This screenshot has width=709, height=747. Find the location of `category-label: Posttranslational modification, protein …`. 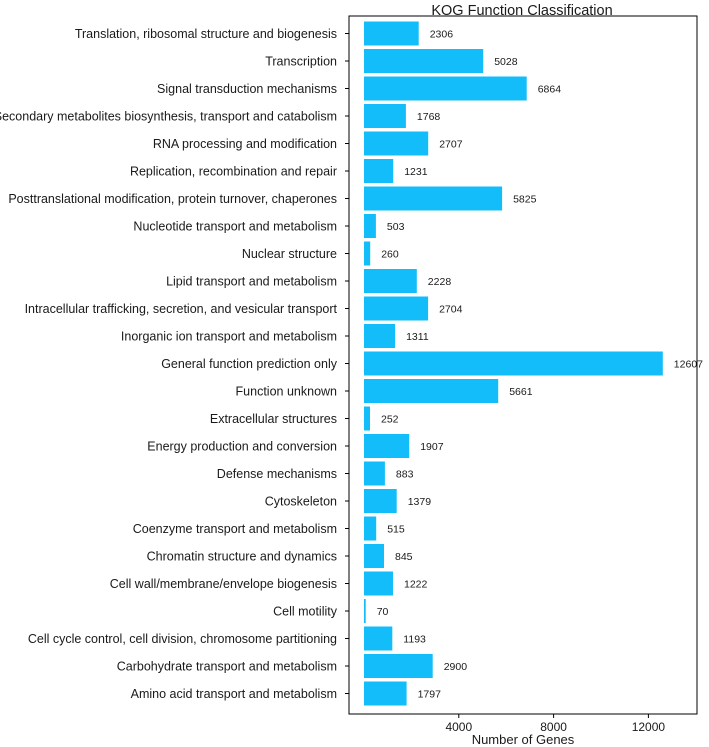

category-label: Posttranslational modification, protein … is located at coordinates (172, 199).